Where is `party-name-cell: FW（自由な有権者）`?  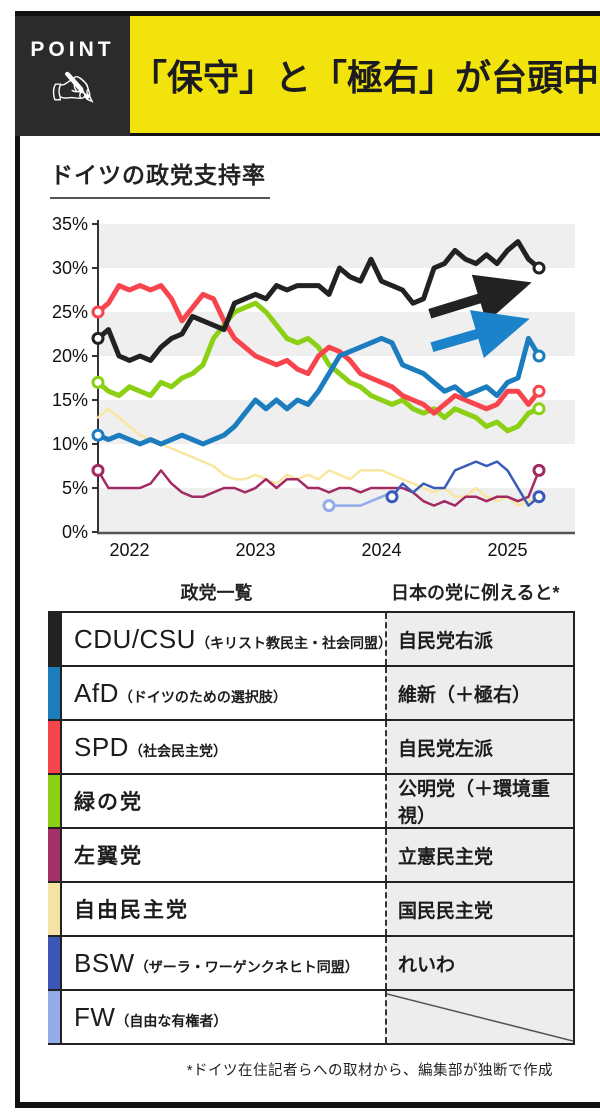 party-name-cell: FW（自由な有権者） is located at coordinates (222, 1017).